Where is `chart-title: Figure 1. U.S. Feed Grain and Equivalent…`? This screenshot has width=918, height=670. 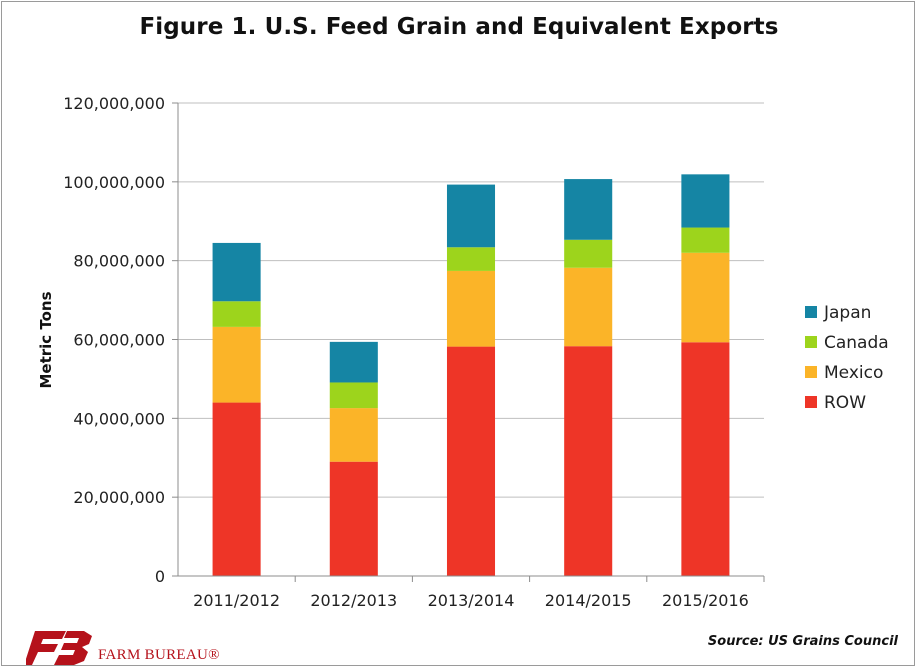 chart-title: Figure 1. U.S. Feed Grain and Equivalent… is located at coordinates (459, 27).